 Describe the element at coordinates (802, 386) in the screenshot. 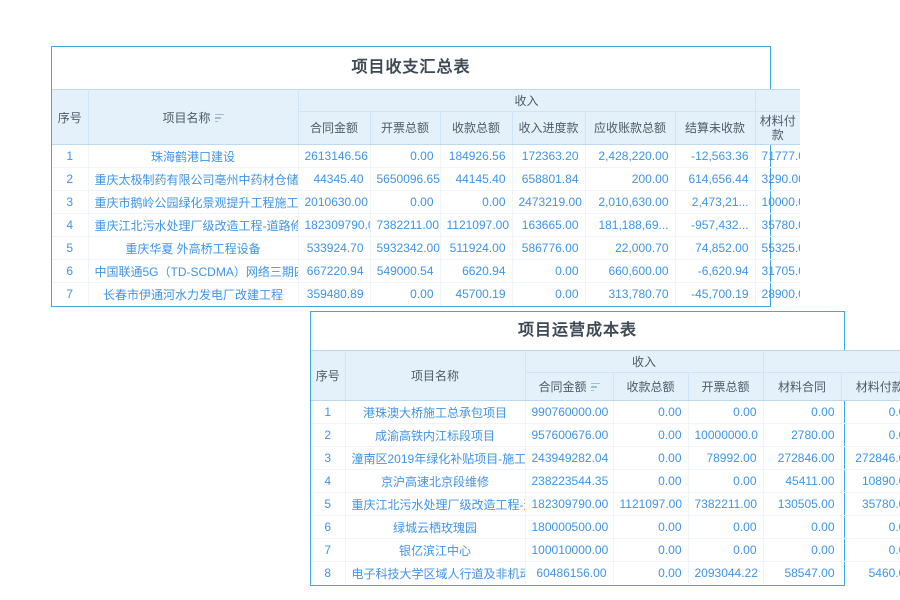

I see `column-header-material-contract: 材料合同` at that location.